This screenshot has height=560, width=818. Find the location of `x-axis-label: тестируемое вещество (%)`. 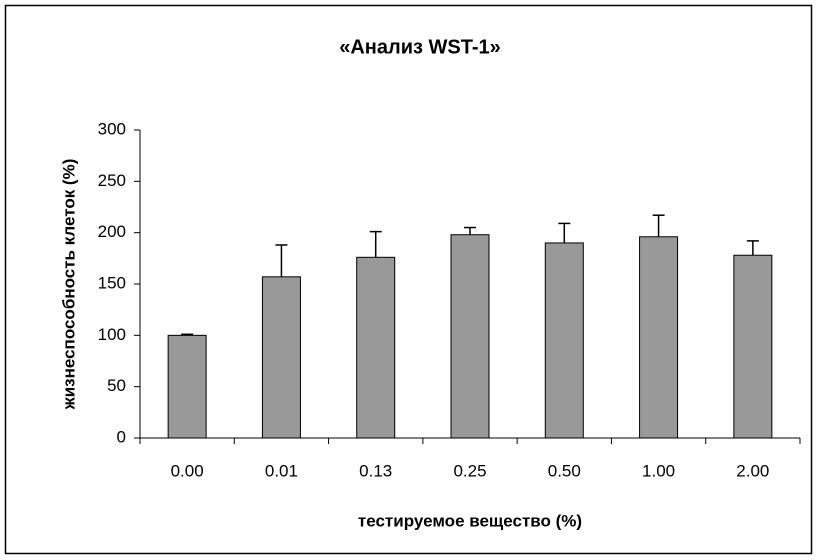

x-axis-label: тестируемое вещество (%) is located at coordinates (470, 520).